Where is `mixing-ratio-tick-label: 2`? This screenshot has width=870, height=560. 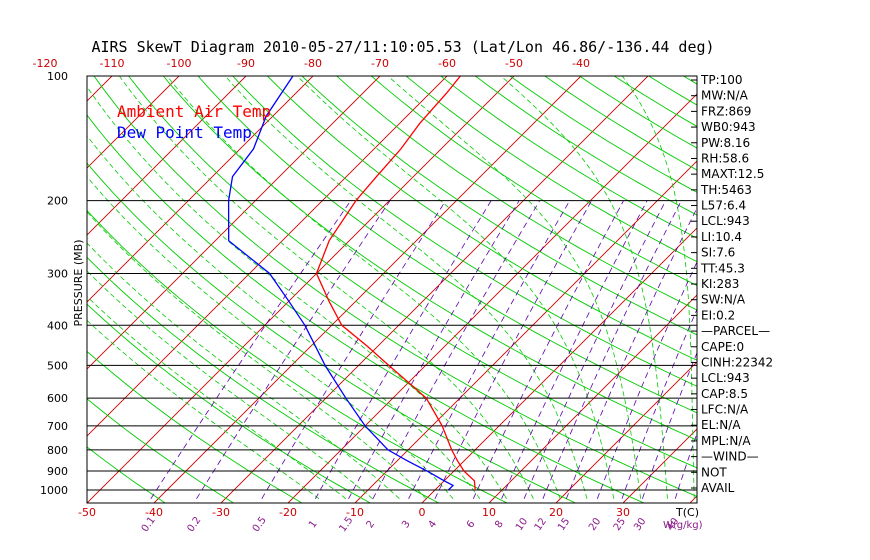 mixing-ratio-tick-label: 2 is located at coordinates (371, 525).